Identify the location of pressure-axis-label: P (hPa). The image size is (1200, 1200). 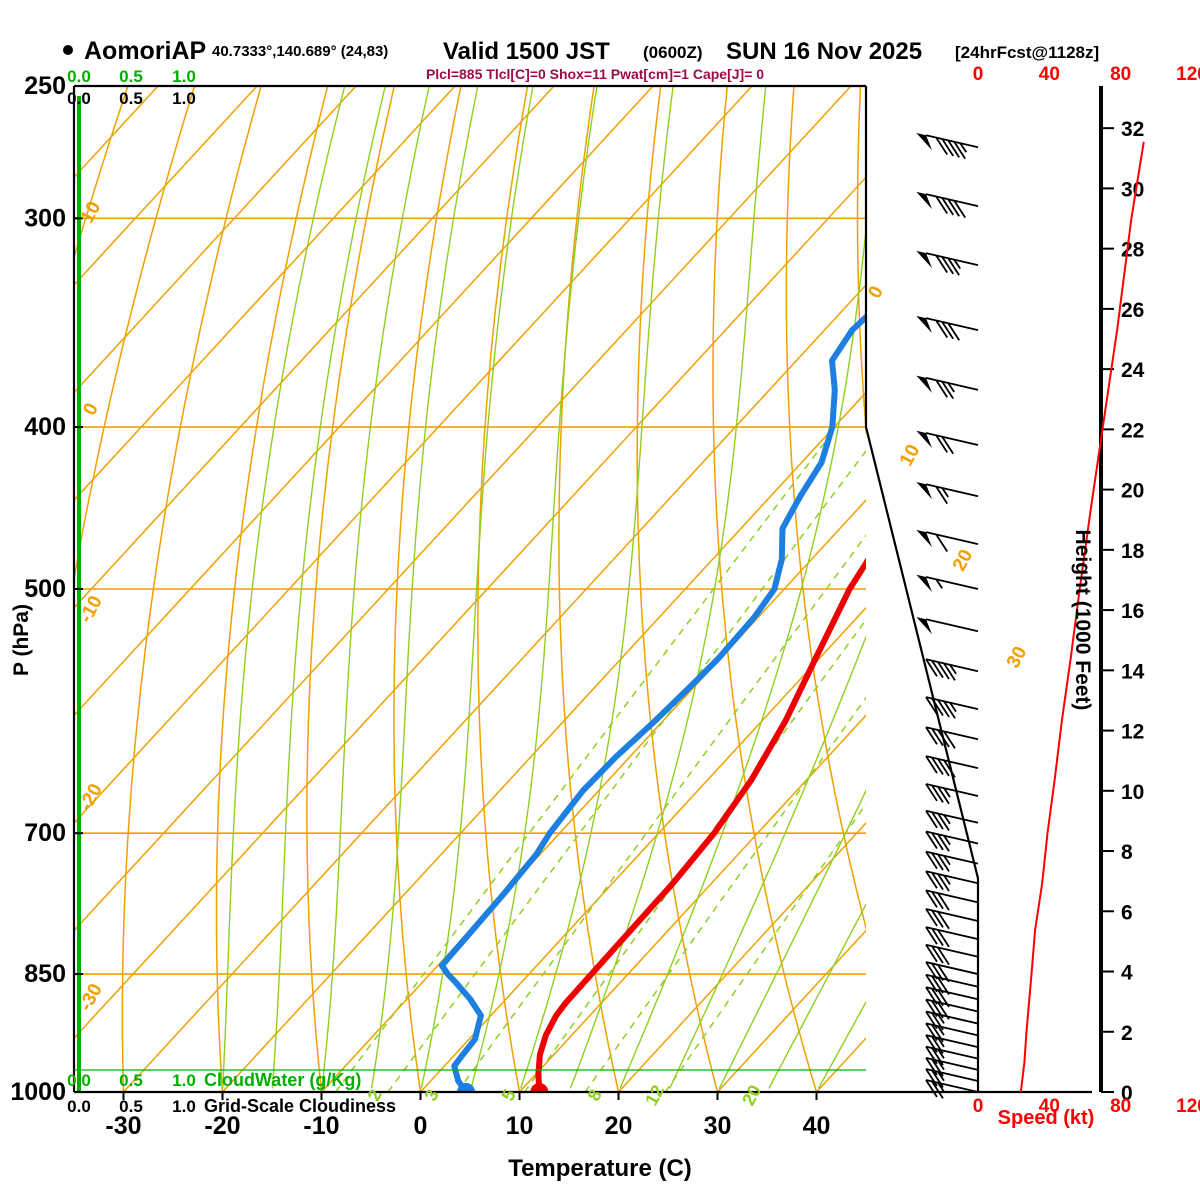
(21, 640).